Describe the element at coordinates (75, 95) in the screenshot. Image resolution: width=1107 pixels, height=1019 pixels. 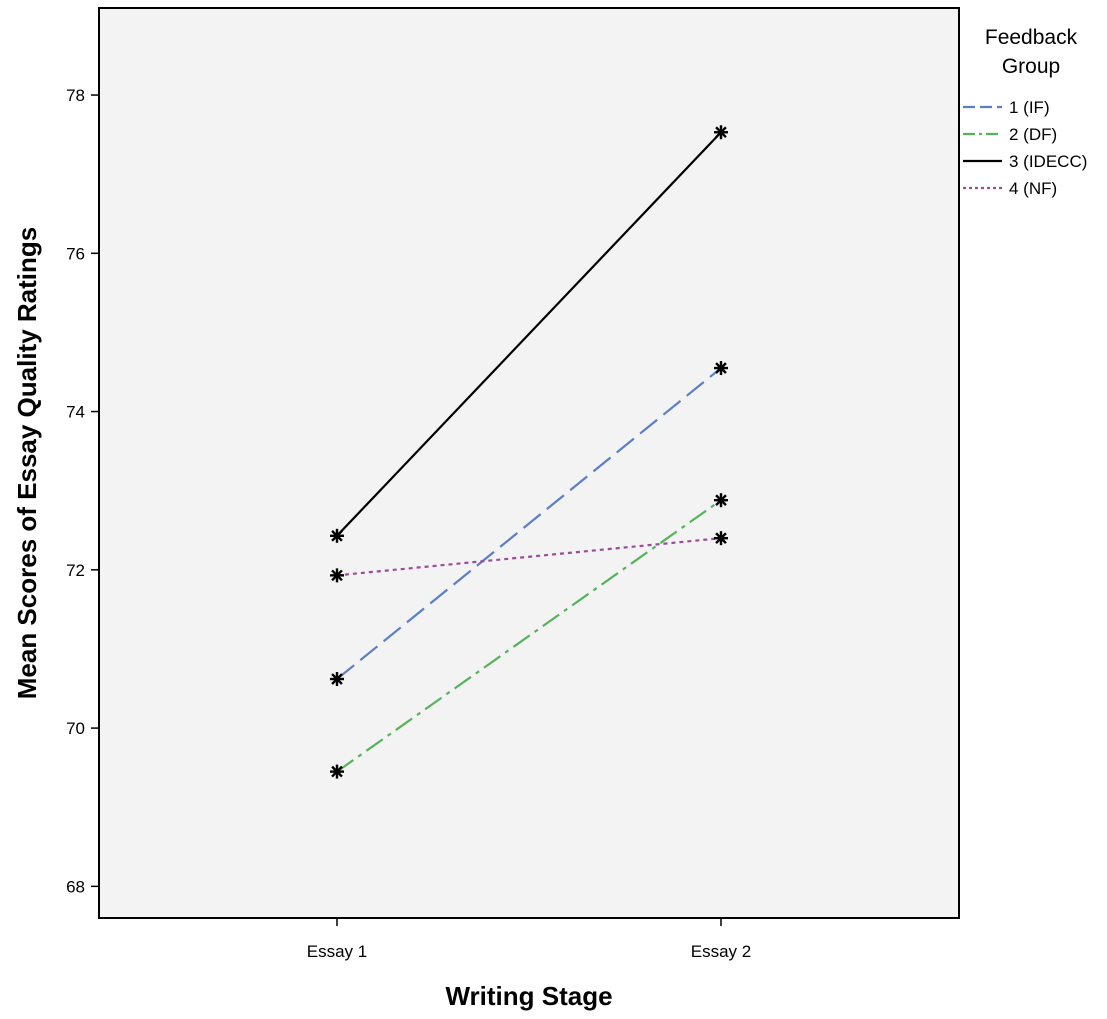
I see `y-tick-label: 78` at that location.